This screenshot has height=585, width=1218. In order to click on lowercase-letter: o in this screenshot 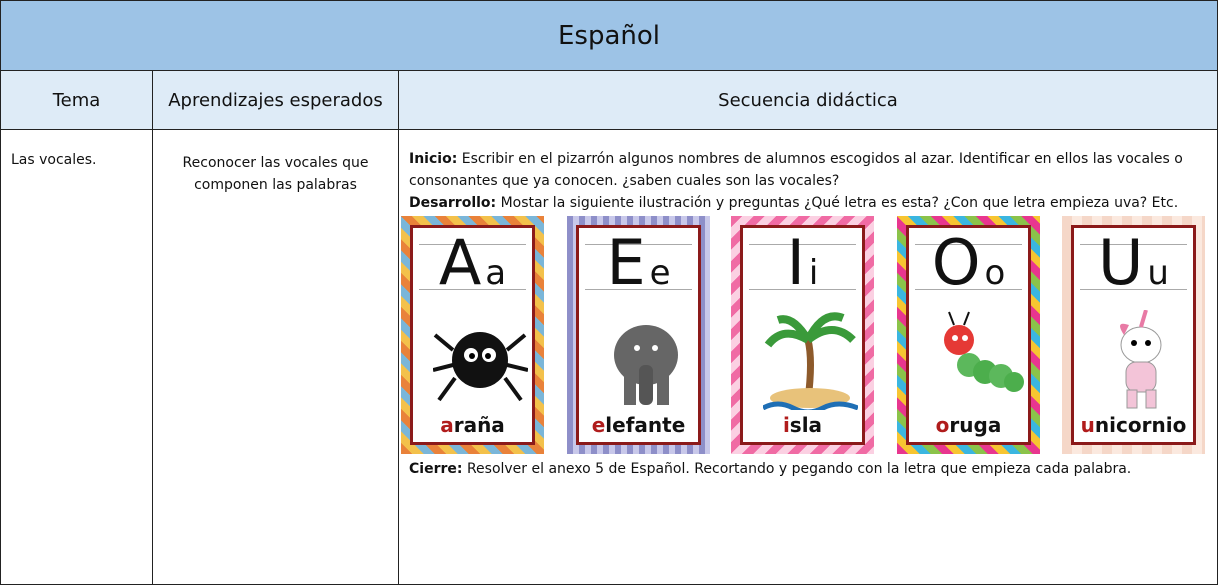, I will do `click(995, 273)`.